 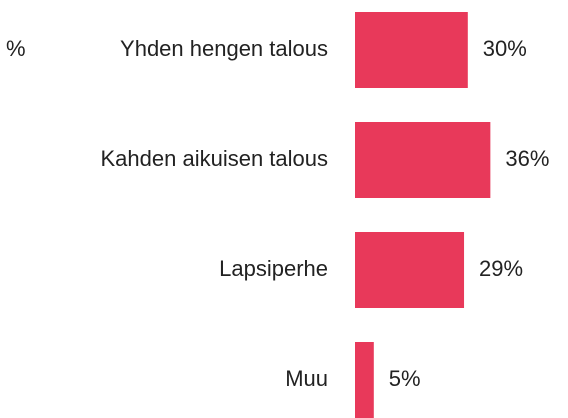 I want to click on value-label: 36%, so click(x=527, y=158).